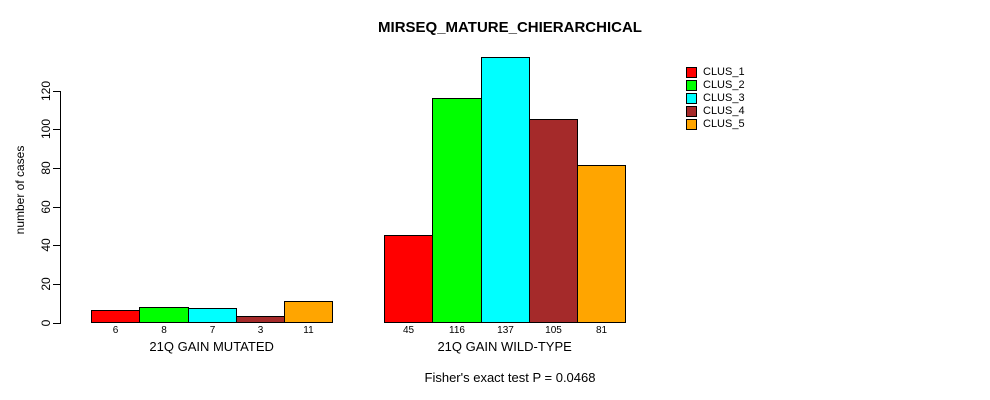 The width and height of the screenshot is (990, 400). Describe the element at coordinates (724, 111) in the screenshot. I see `legend-label: CLUS_4` at that location.